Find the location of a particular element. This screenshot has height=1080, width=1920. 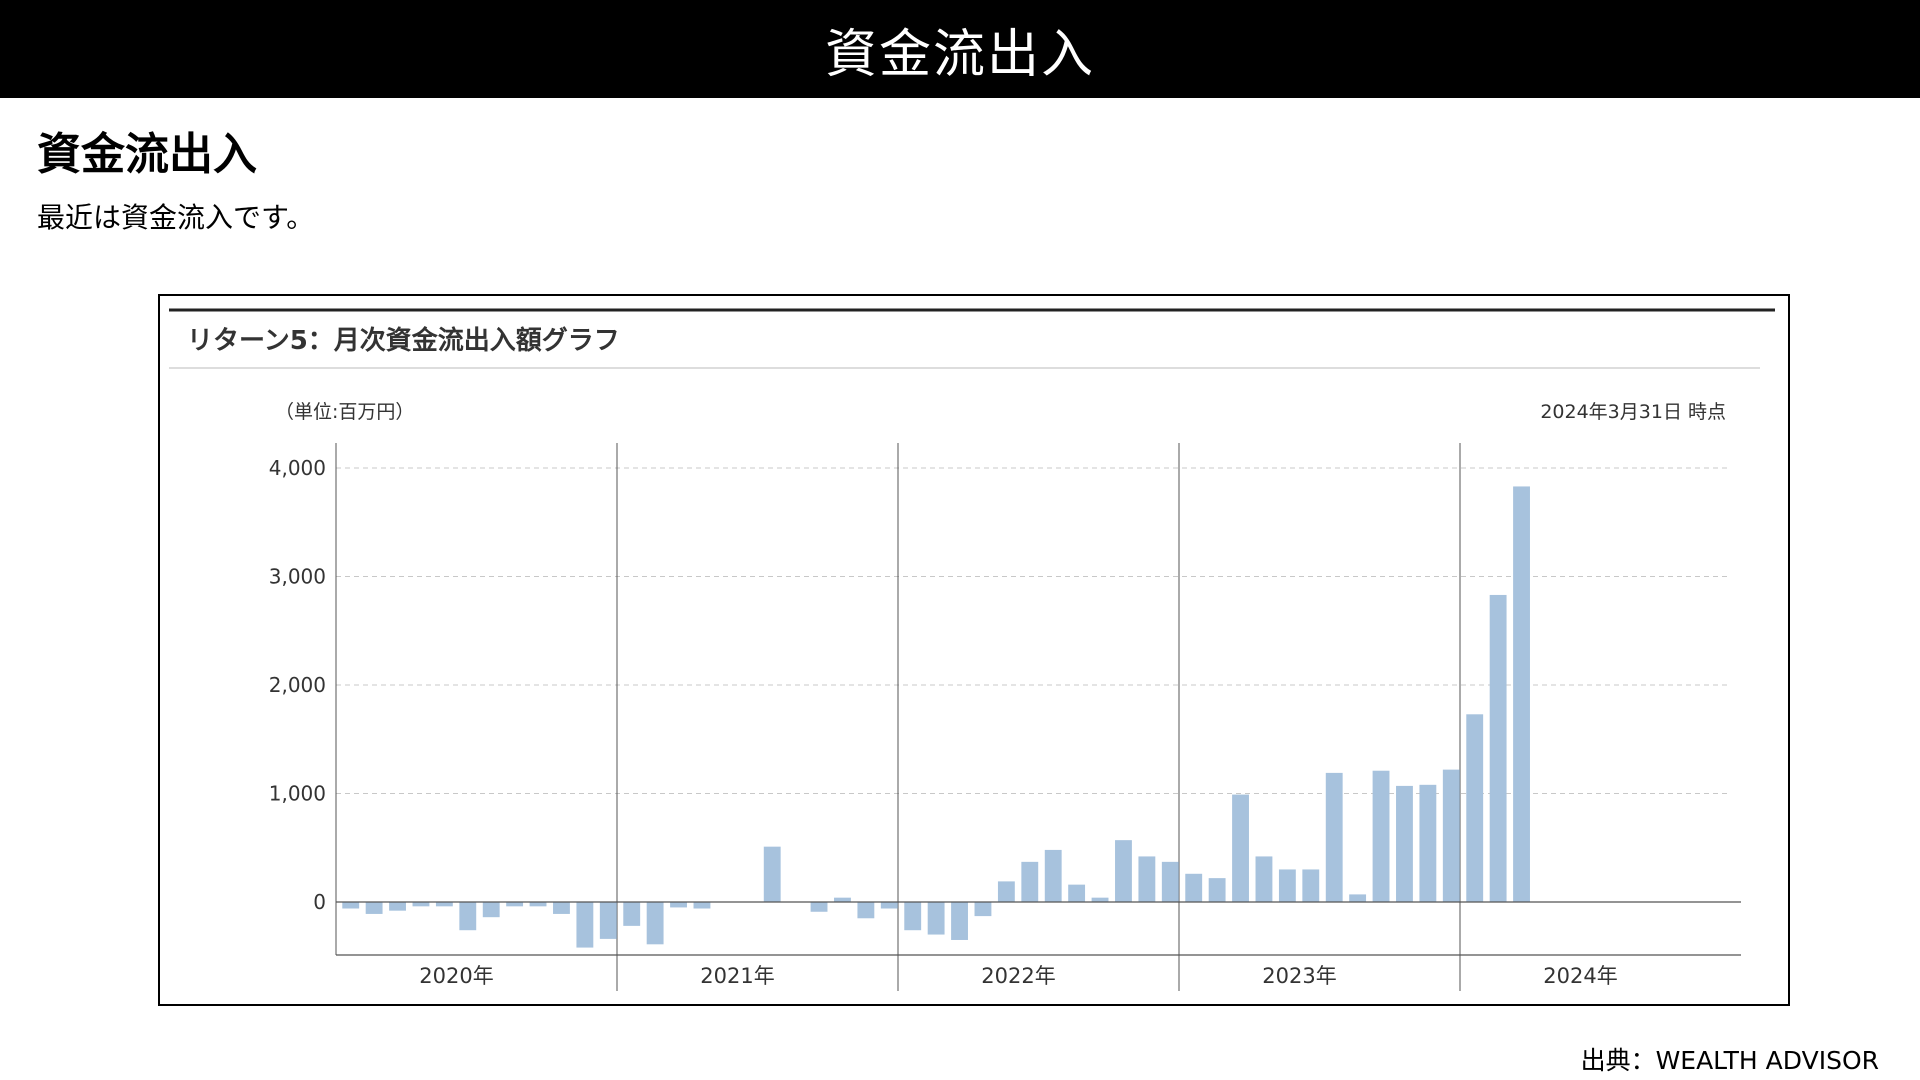

banner-title: 資金流出入 is located at coordinates (959, 54).